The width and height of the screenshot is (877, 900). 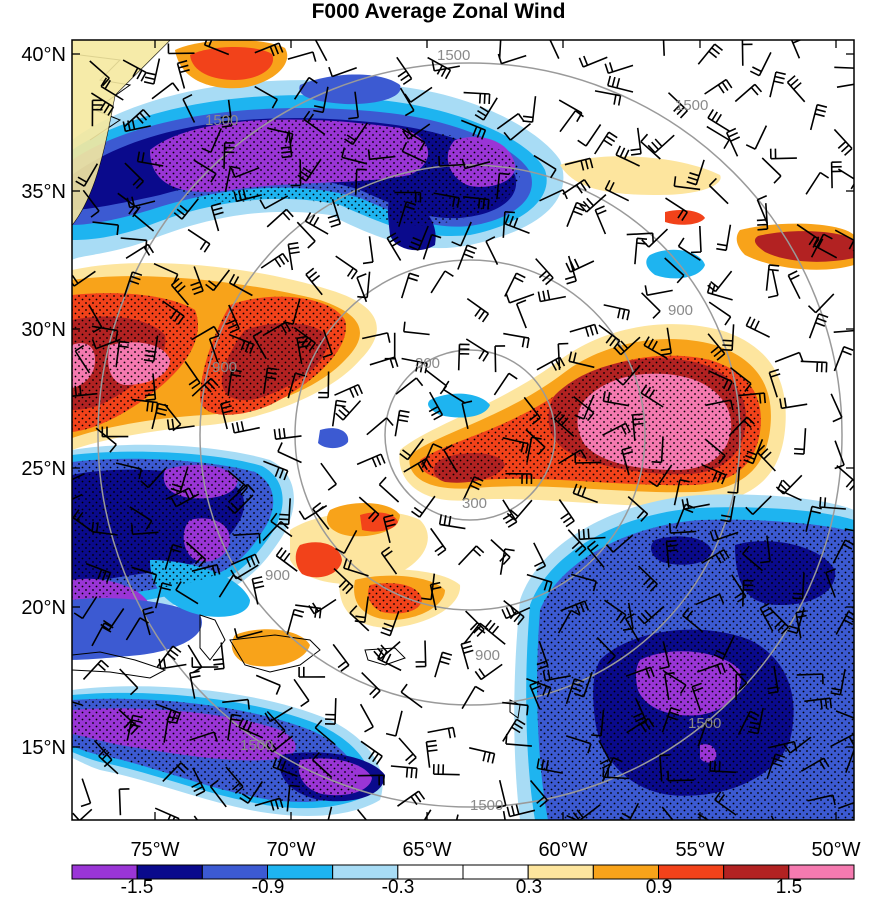 What do you see at coordinates (463, 872) in the screenshot?
I see `colorbar` at bounding box center [463, 872].